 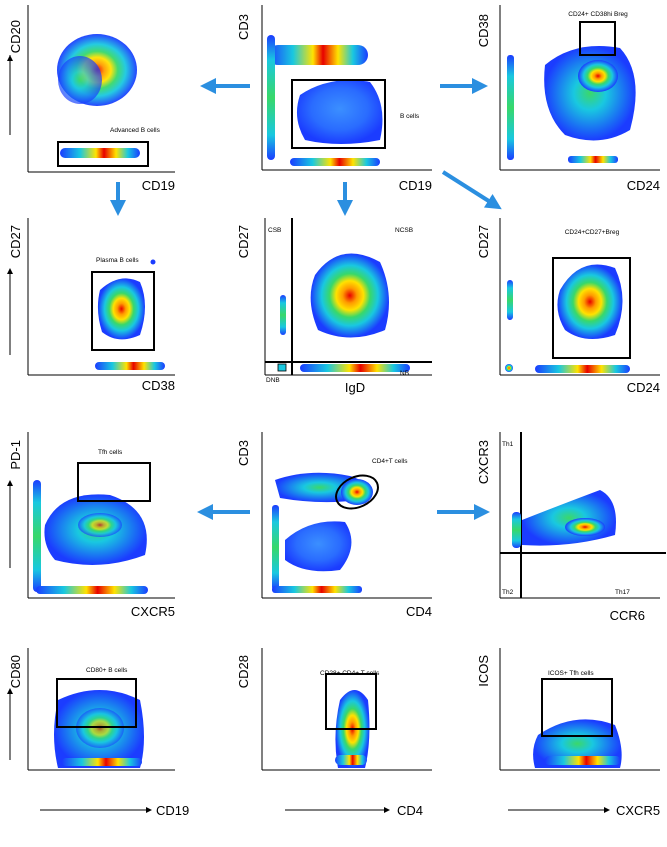 I want to click on y-axis-label: CXCR3, so click(x=483, y=462).